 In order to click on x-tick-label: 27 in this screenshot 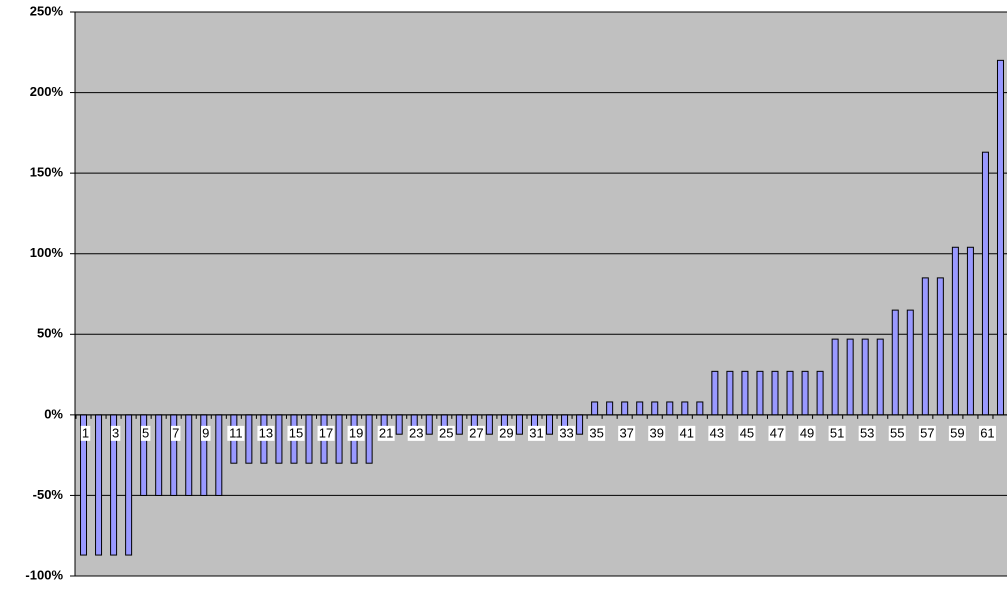, I will do `click(476, 432)`.